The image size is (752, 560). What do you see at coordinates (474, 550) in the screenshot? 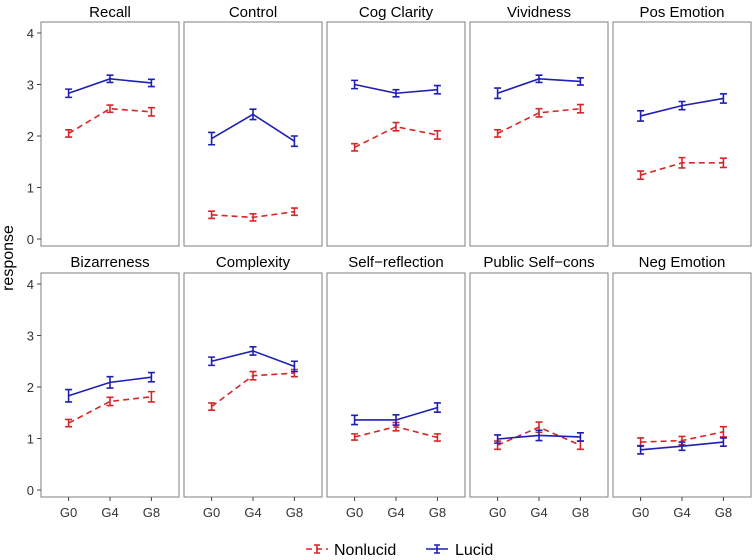
I see `legend-lucid-label: Lucid` at bounding box center [474, 550].